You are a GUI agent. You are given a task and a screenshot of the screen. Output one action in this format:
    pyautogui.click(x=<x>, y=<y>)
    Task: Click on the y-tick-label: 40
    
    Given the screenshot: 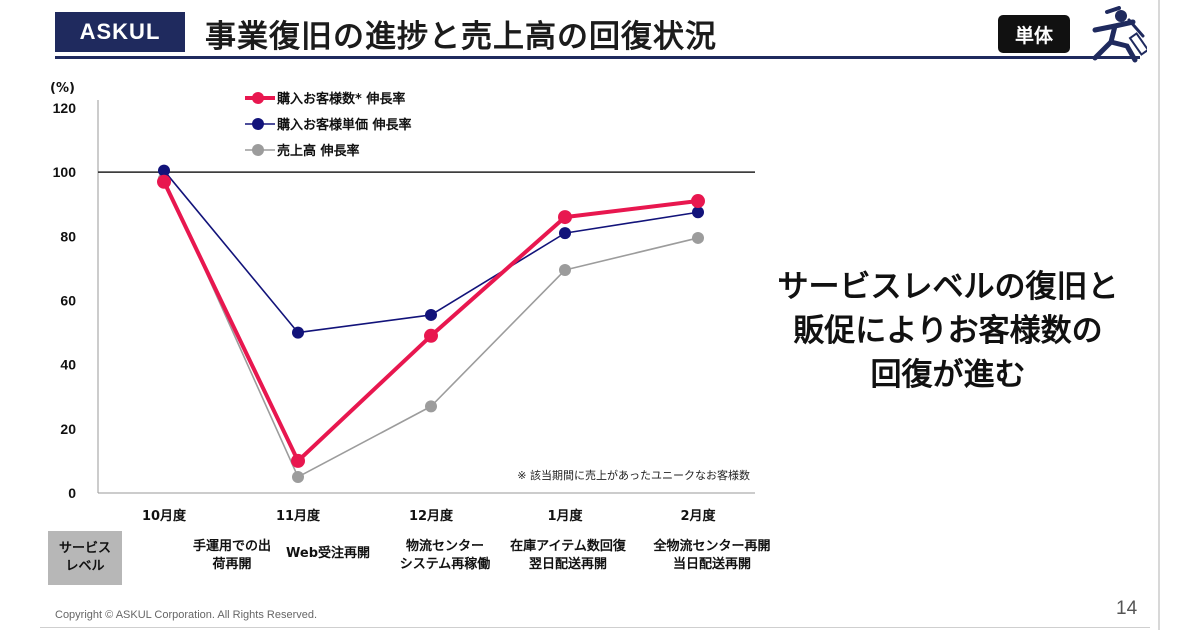 What is the action you would take?
    pyautogui.click(x=68, y=365)
    